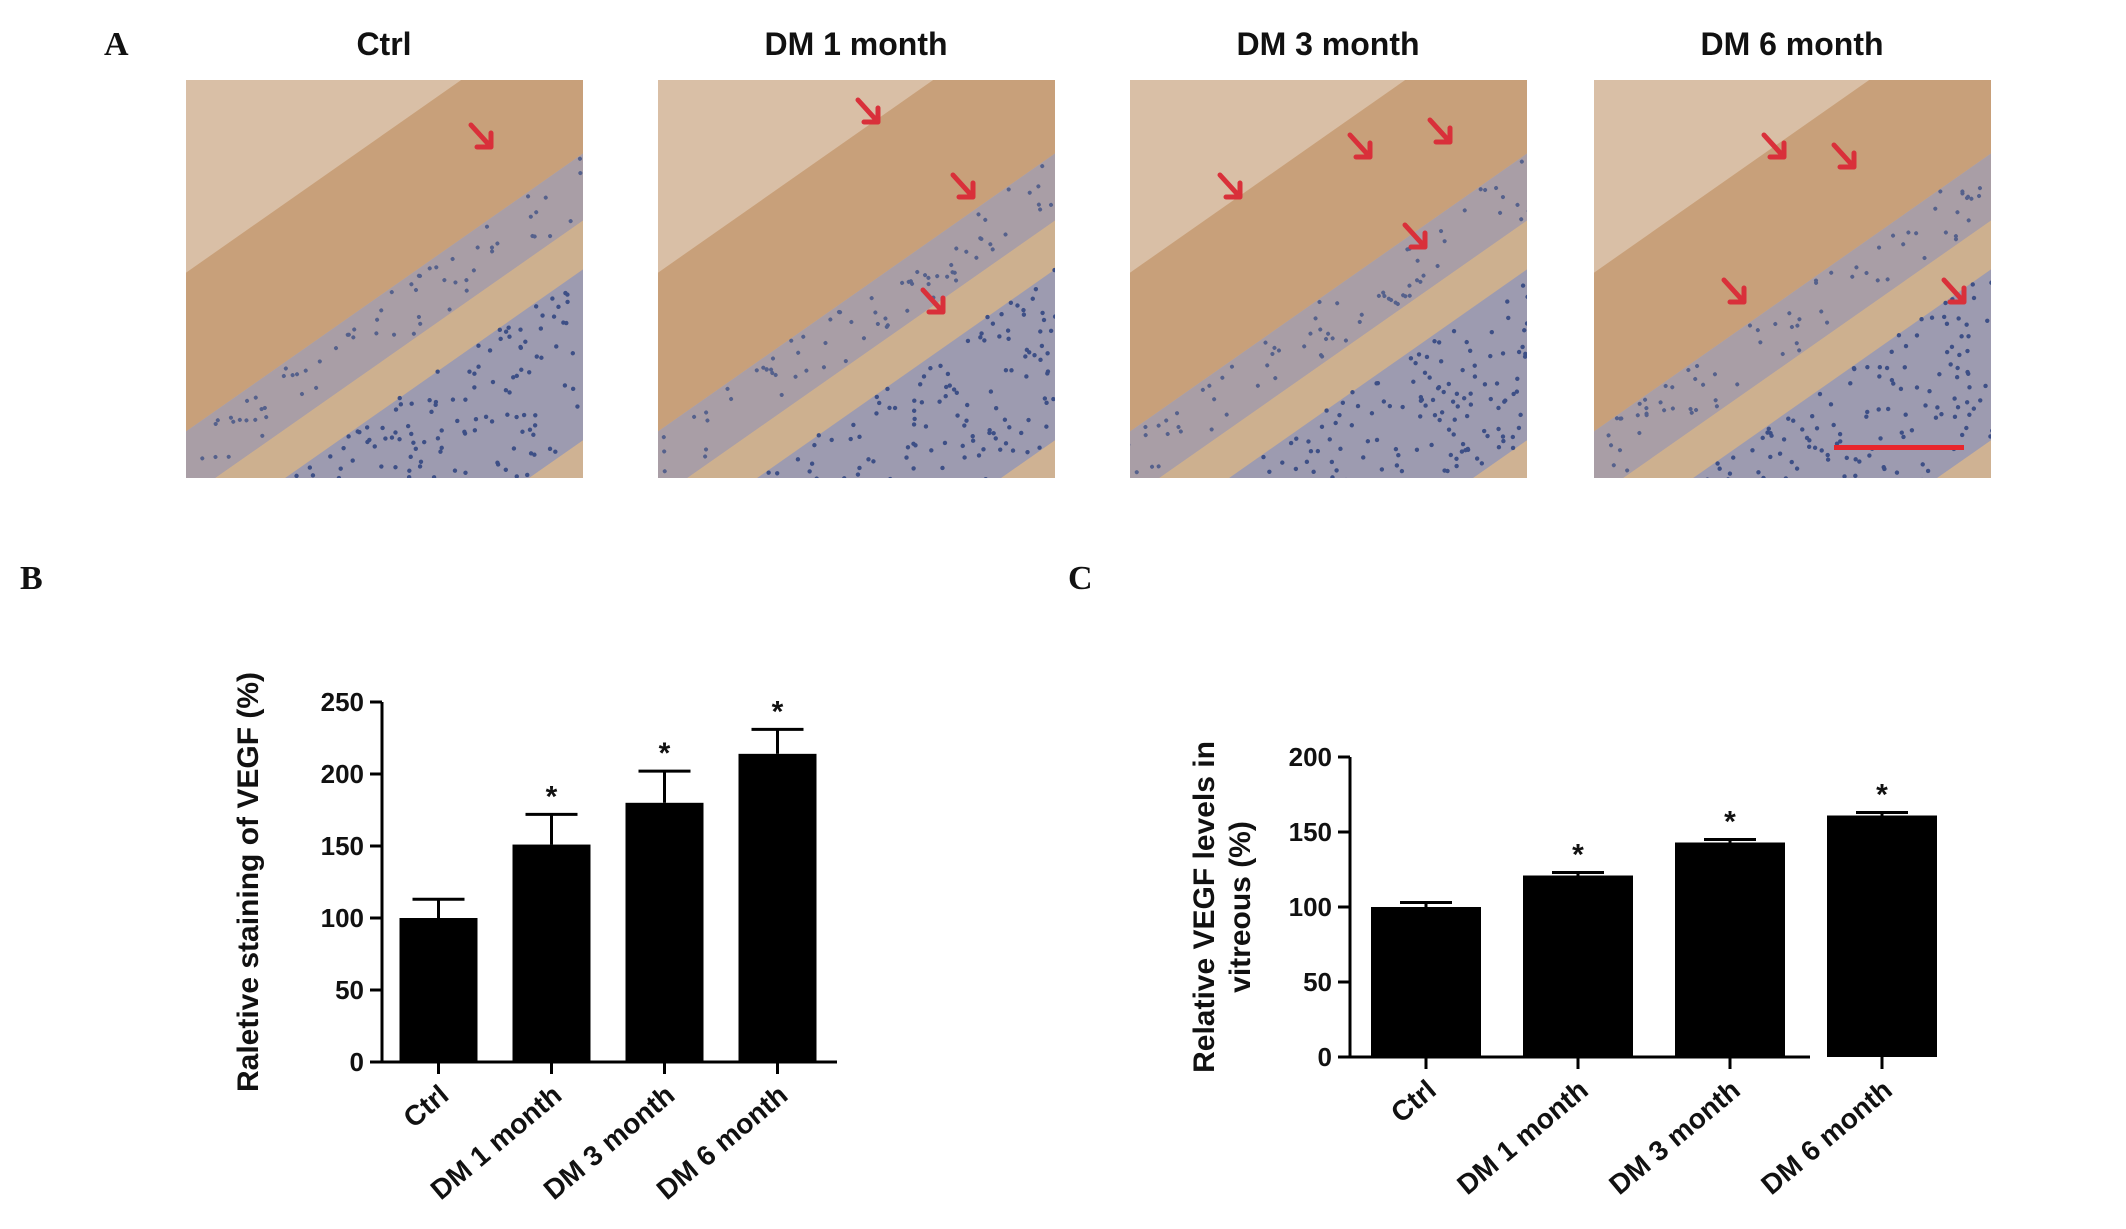 Image resolution: width=2126 pixels, height=1229 pixels. I want to click on tissue-band, so click(384, 279).